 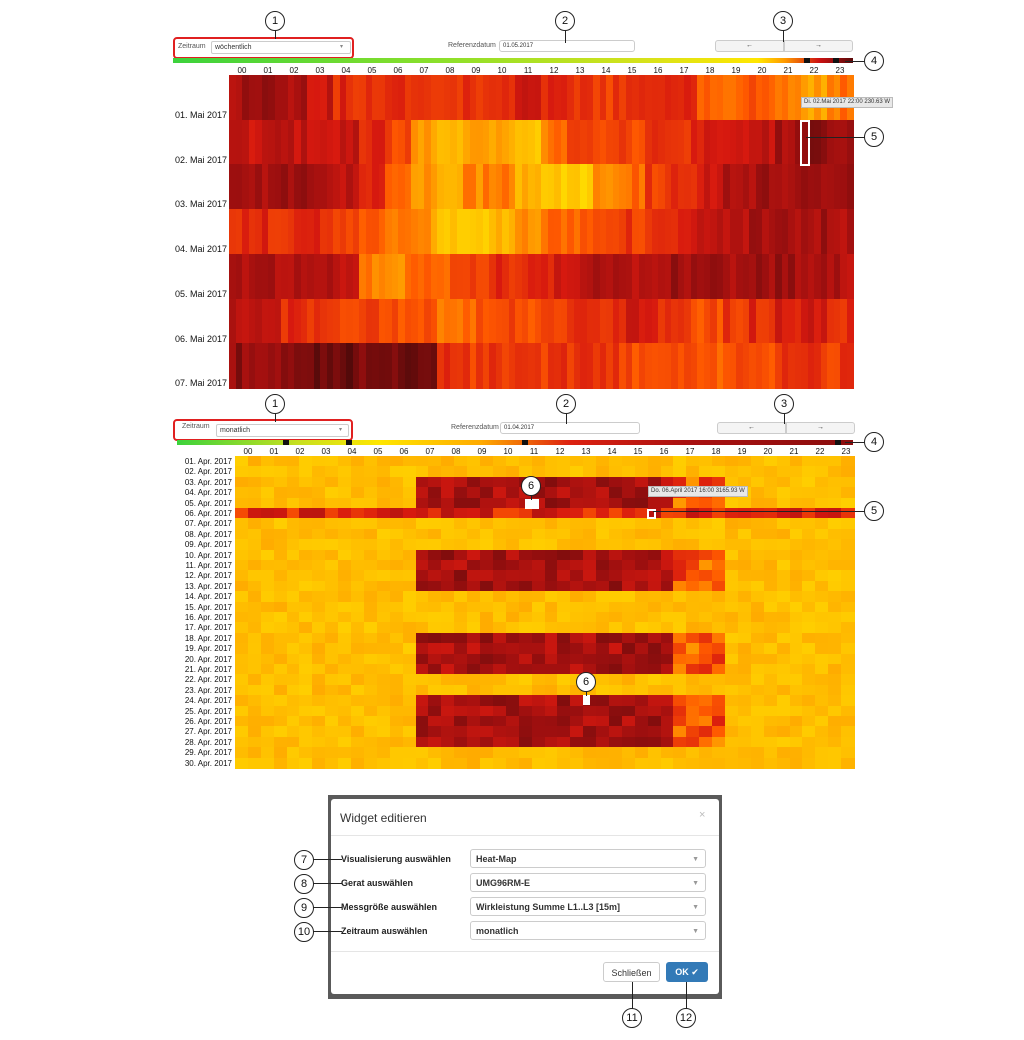 What do you see at coordinates (281, 47) in the screenshot?
I see `period-select: wöchentlich` at bounding box center [281, 47].